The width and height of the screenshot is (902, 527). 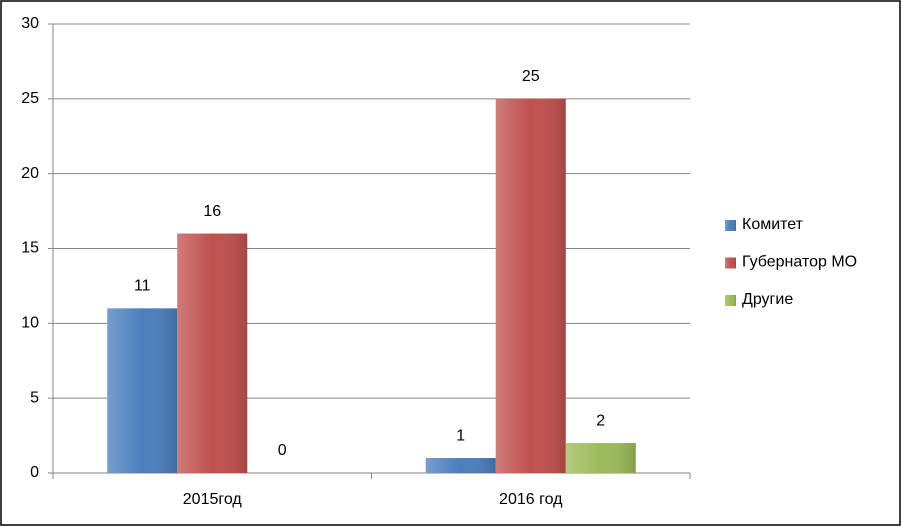 I want to click on y-tick-label: 30, so click(x=30, y=23).